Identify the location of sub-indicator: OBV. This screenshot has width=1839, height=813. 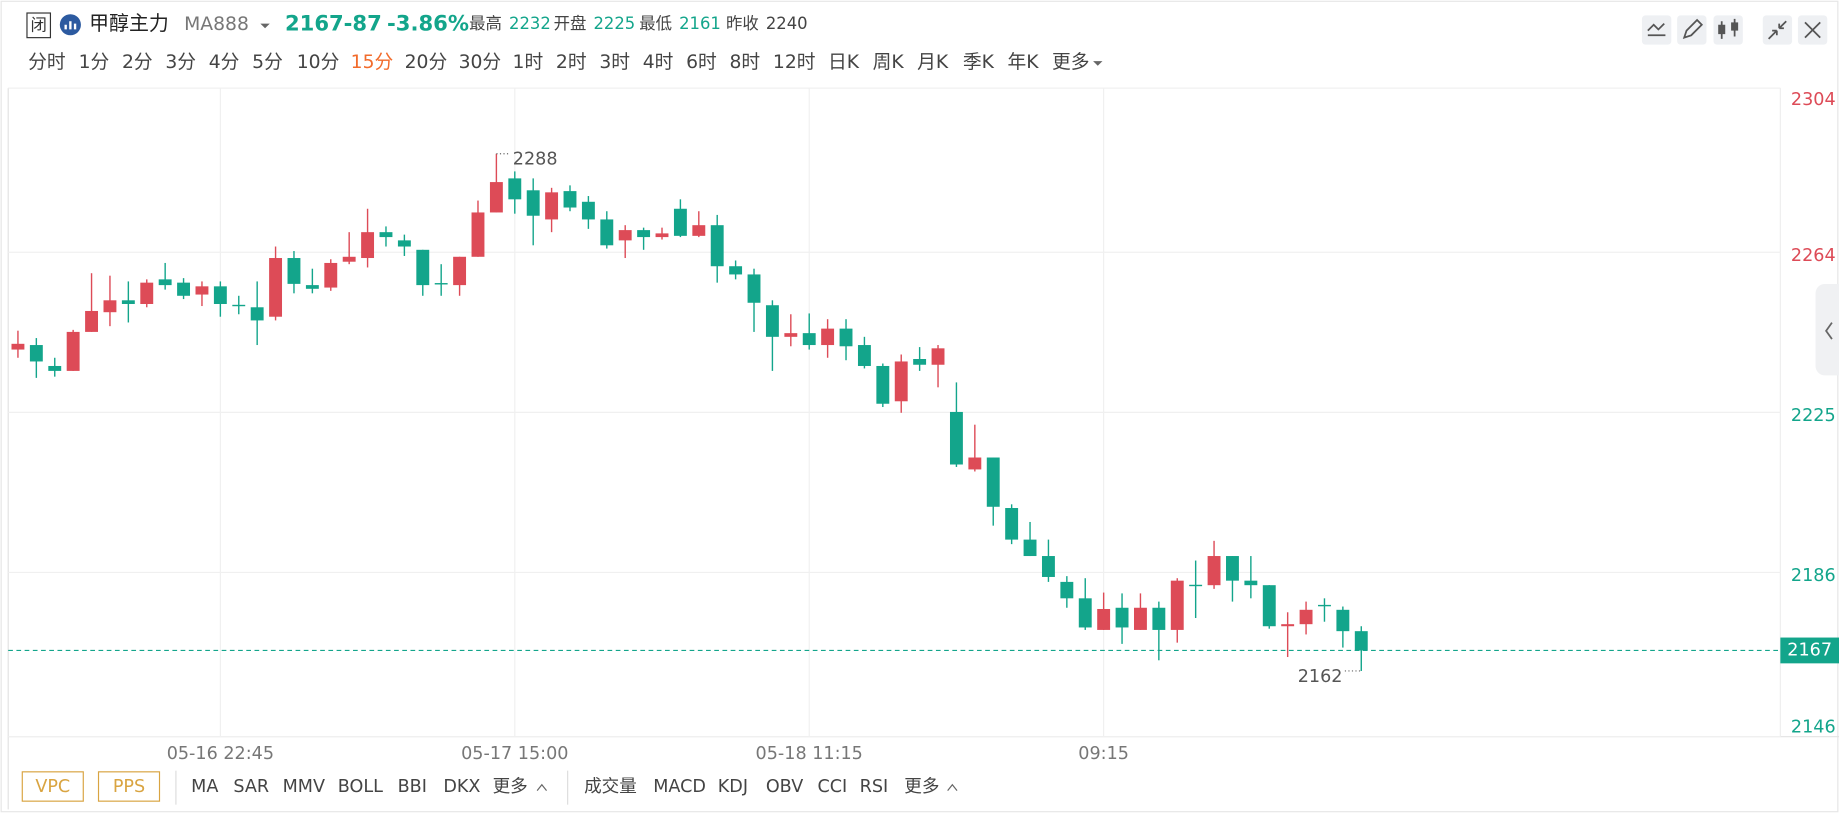
(784, 787).